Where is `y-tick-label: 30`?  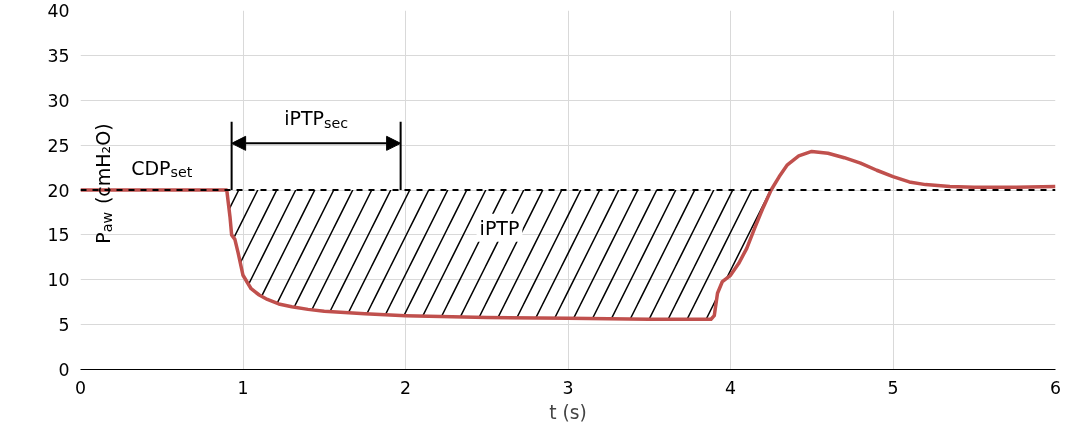
y-tick-label: 30 is located at coordinates (58, 100).